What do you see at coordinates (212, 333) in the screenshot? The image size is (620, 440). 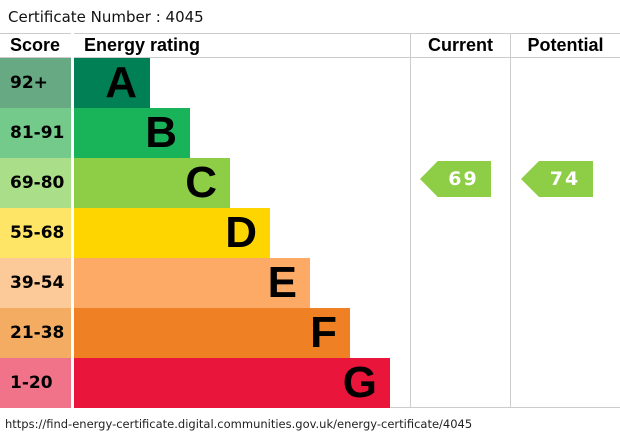 I see `band-bar-f: F` at bounding box center [212, 333].